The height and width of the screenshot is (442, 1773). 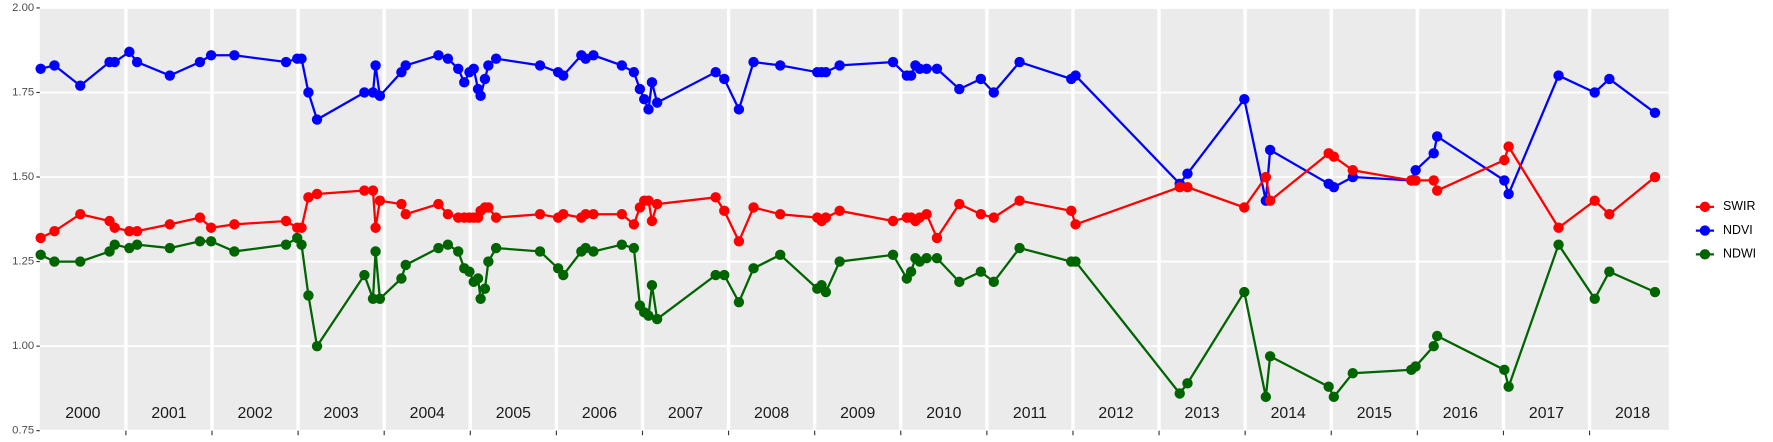 I want to click on year-label: 2012, so click(x=1115, y=413).